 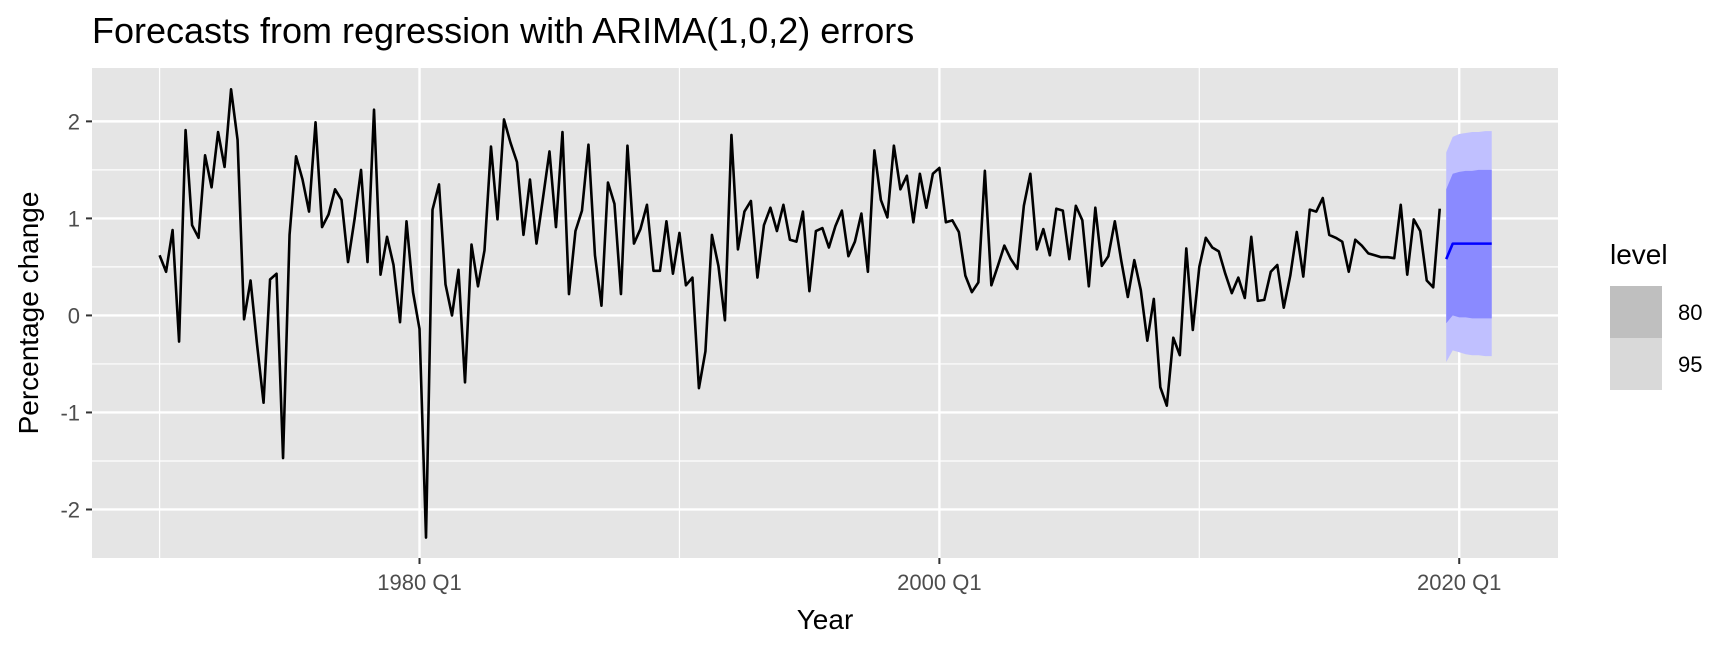 I want to click on y-tick-label: -2, so click(x=70, y=509).